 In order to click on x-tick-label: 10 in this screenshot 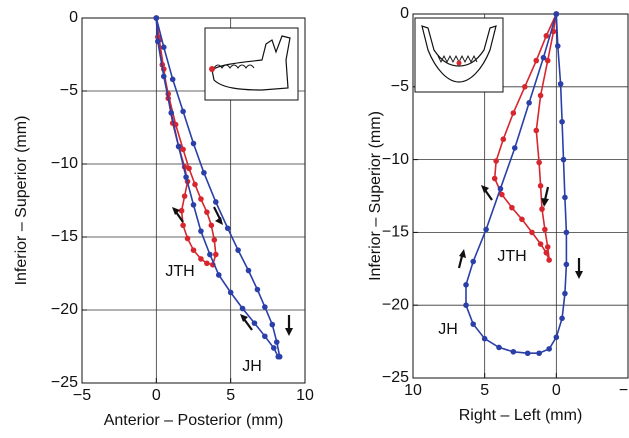, I will do `click(305, 395)`.